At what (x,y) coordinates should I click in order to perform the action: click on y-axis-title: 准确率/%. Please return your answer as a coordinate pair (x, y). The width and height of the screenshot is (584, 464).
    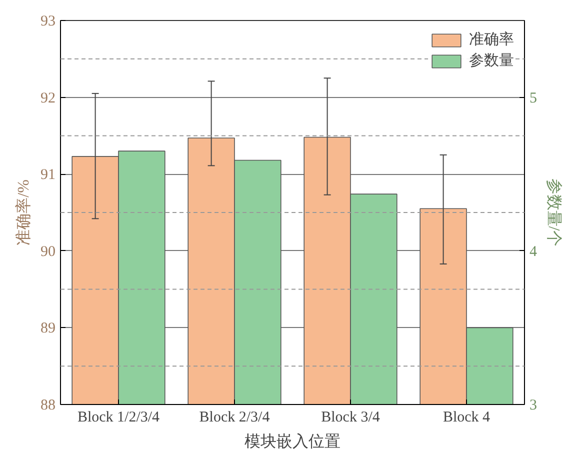
    Looking at the image, I should click on (23, 213).